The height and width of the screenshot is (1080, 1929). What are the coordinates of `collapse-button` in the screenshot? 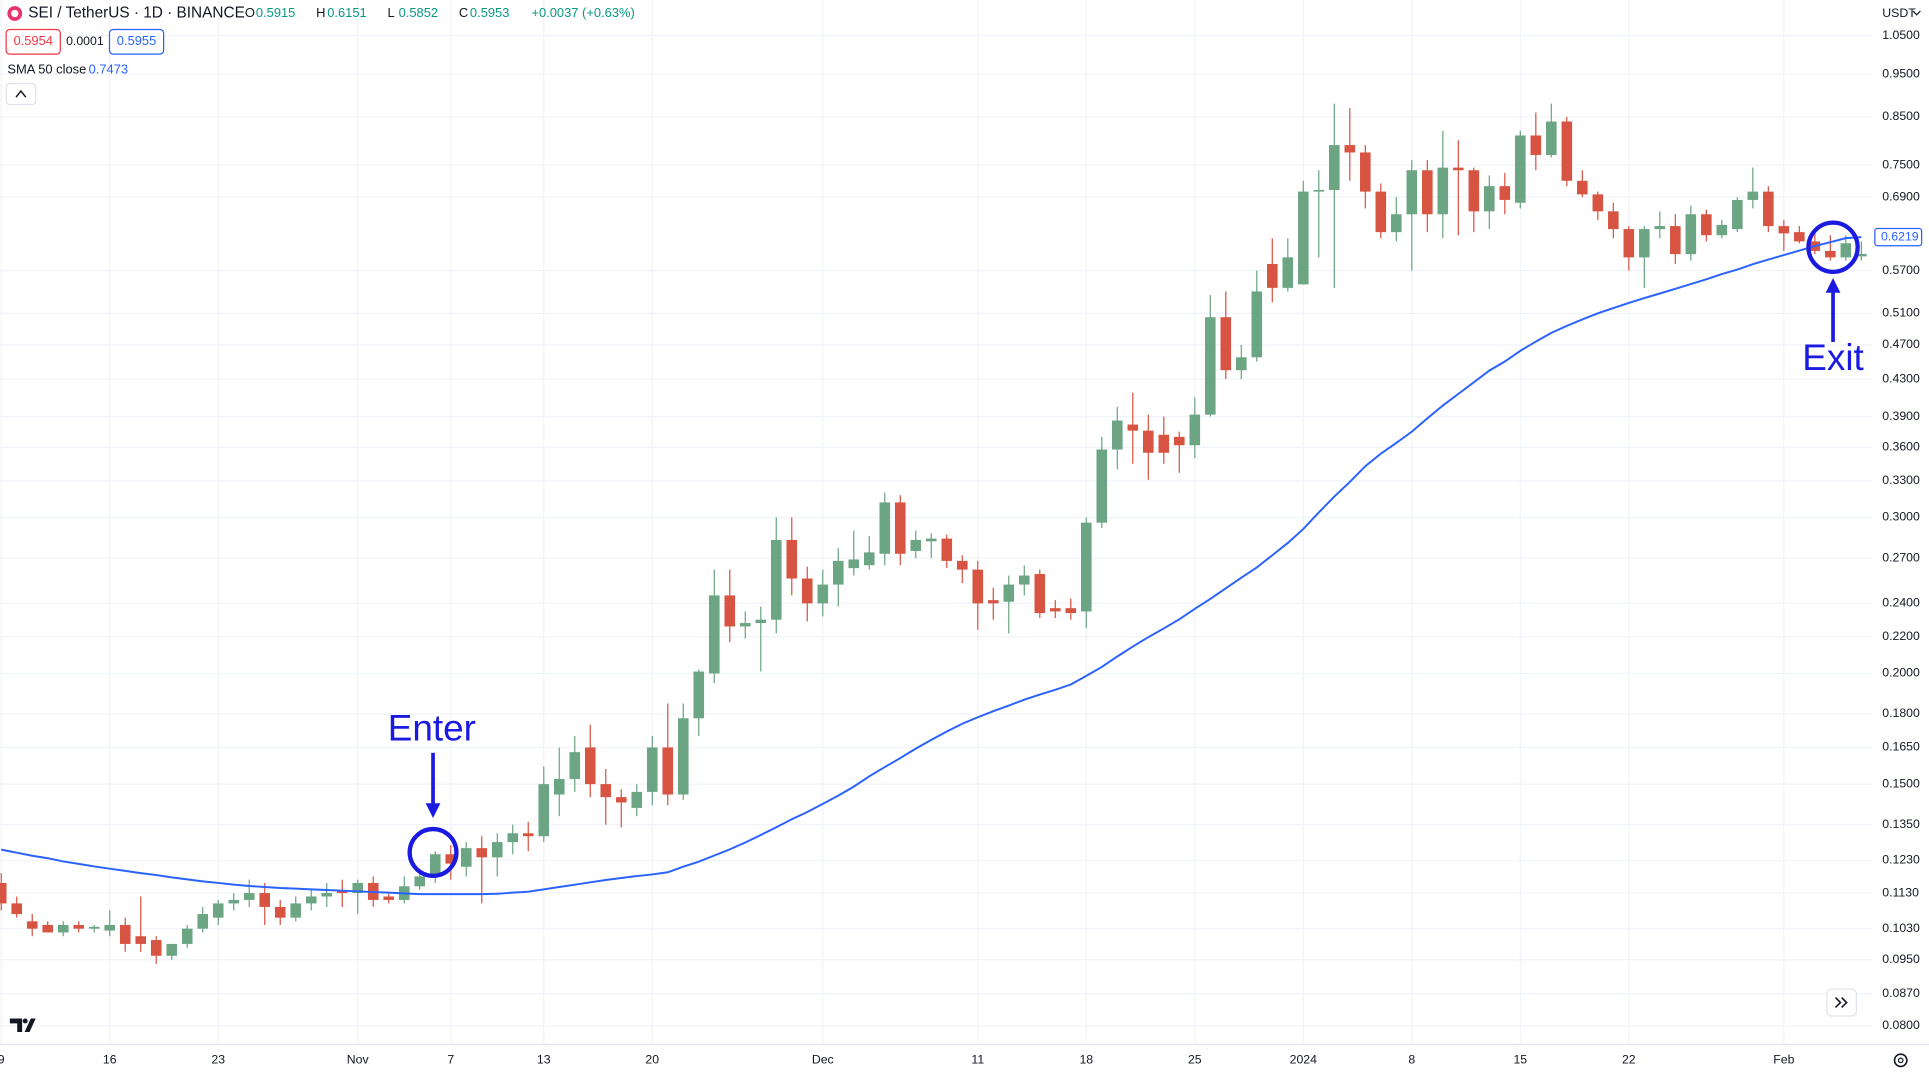 It's located at (21, 94).